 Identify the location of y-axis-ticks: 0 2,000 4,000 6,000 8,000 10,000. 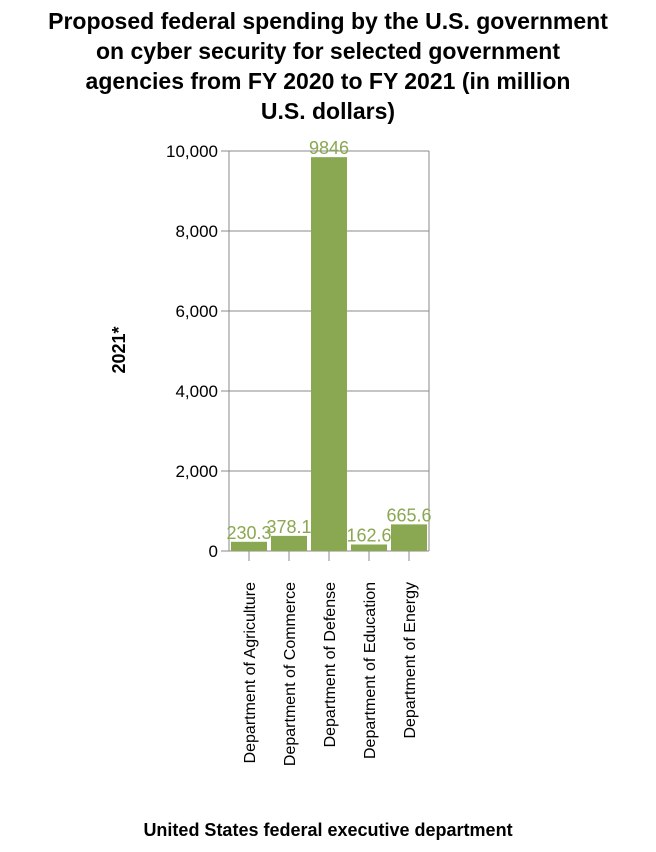
(192, 351).